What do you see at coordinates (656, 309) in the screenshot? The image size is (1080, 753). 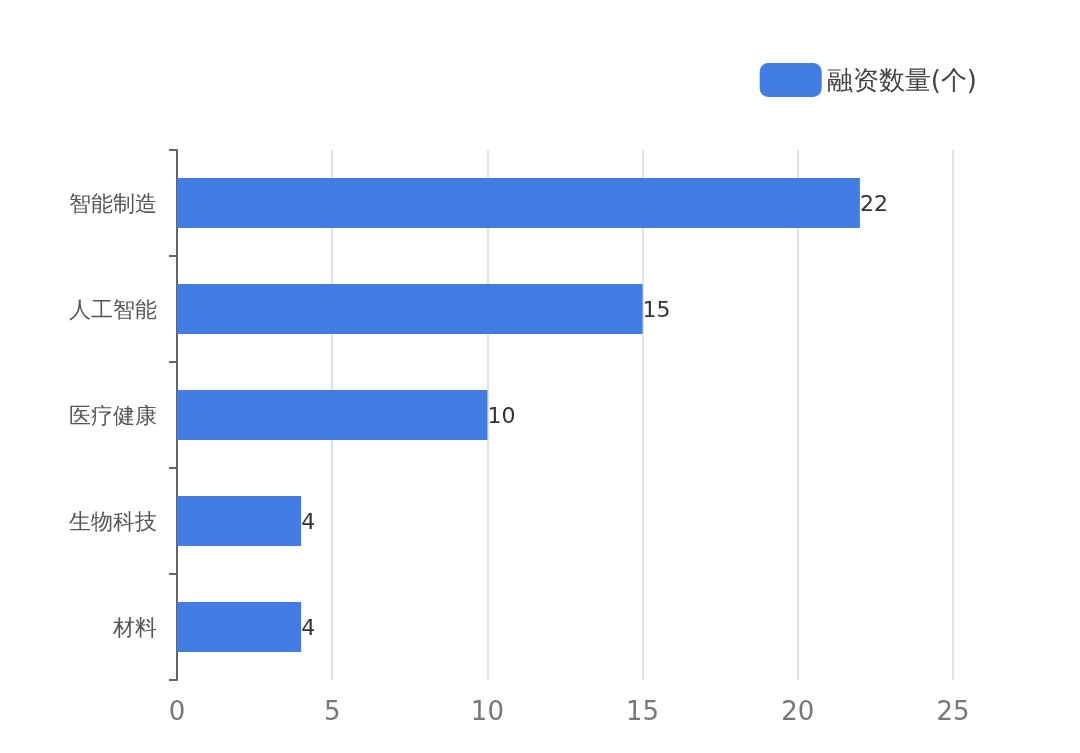 I see `data-label: 15` at bounding box center [656, 309].